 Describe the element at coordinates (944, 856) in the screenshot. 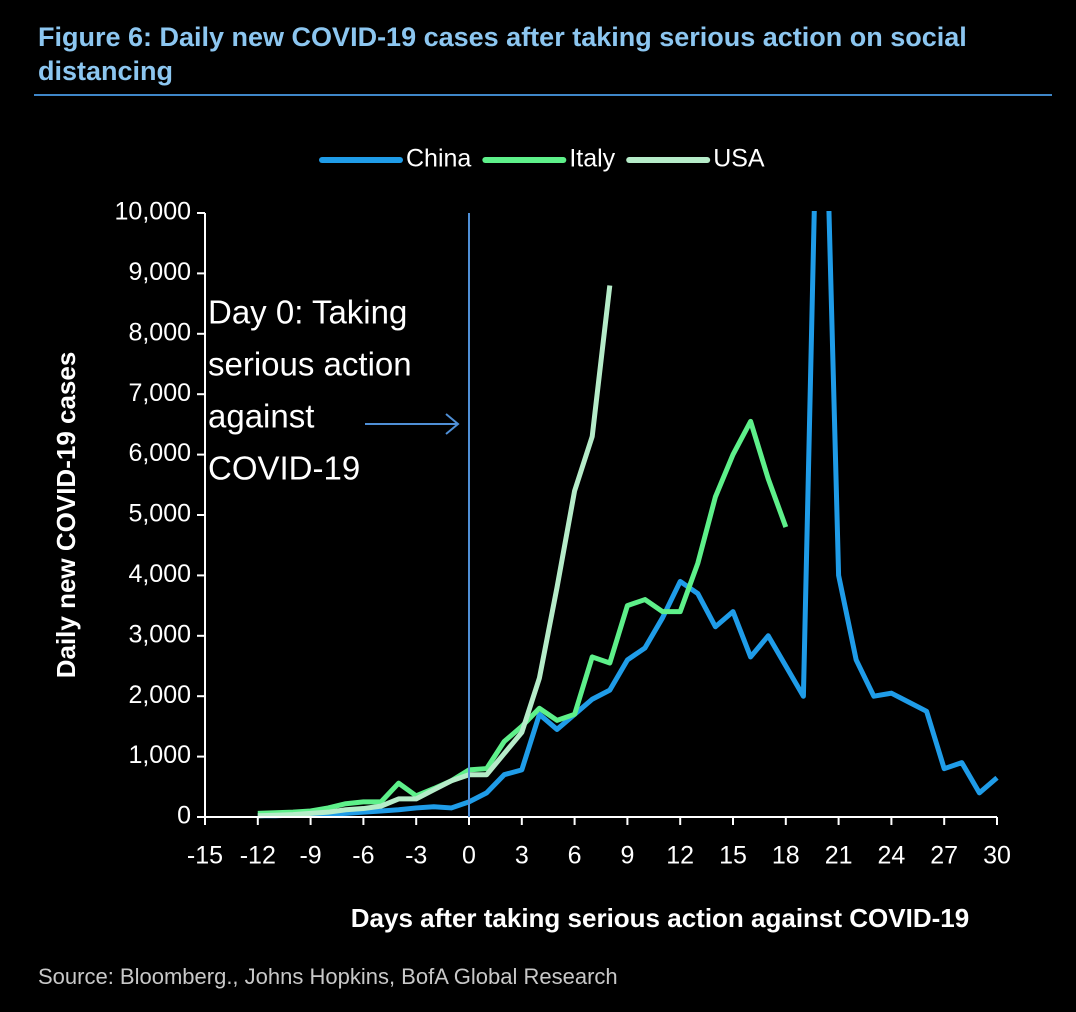

I see `x-tick-label: 27` at that location.